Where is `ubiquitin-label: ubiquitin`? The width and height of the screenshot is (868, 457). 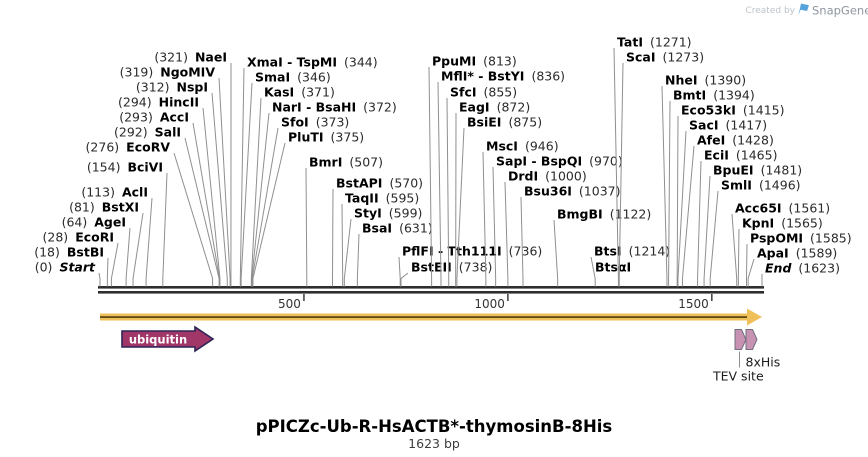
ubiquitin-label: ubiquitin is located at coordinates (158, 340).